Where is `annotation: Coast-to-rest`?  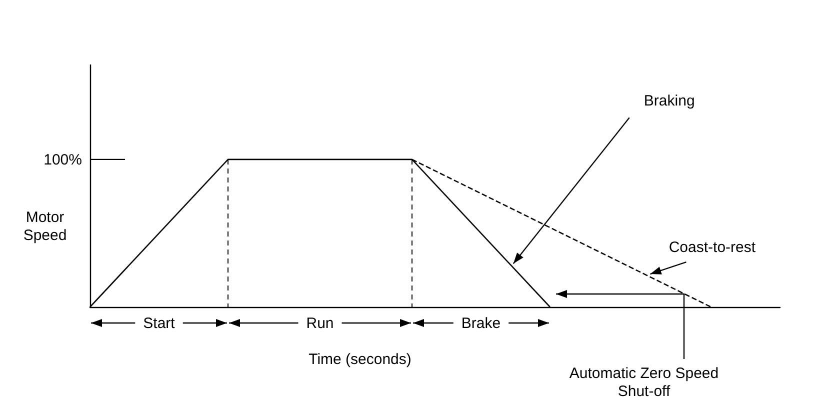
annotation: Coast-to-rest is located at coordinates (712, 247).